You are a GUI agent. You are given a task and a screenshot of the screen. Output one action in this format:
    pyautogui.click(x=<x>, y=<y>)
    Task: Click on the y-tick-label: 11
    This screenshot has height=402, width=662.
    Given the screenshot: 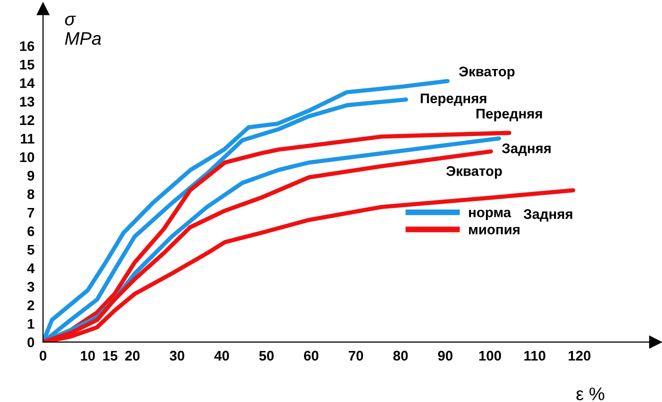 What is the action you would take?
    pyautogui.click(x=27, y=139)
    